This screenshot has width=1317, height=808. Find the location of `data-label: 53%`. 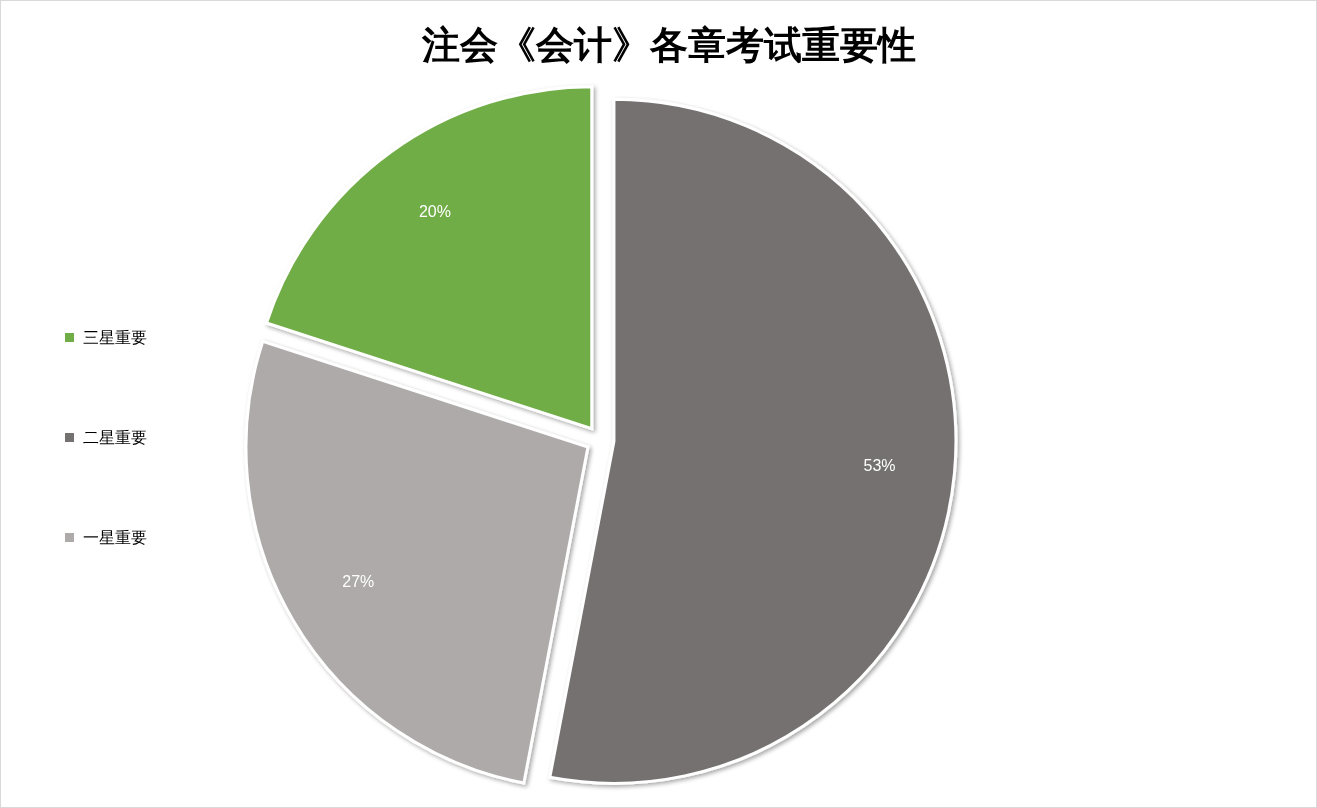

data-label: 53% is located at coordinates (879, 465).